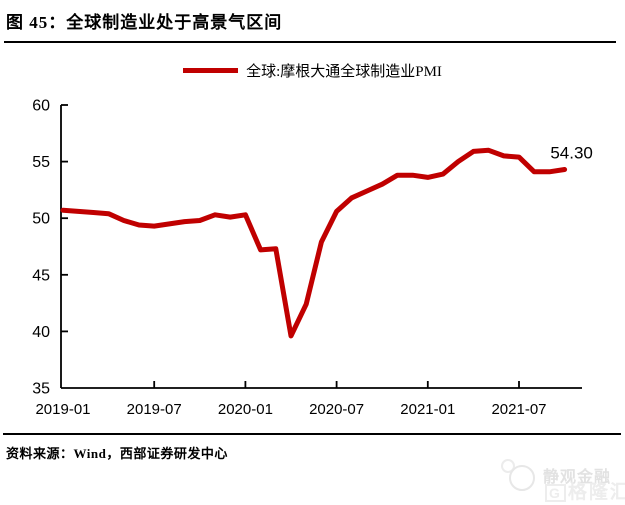  Describe the element at coordinates (211, 70) in the screenshot. I see `legend-line-swatch` at that location.